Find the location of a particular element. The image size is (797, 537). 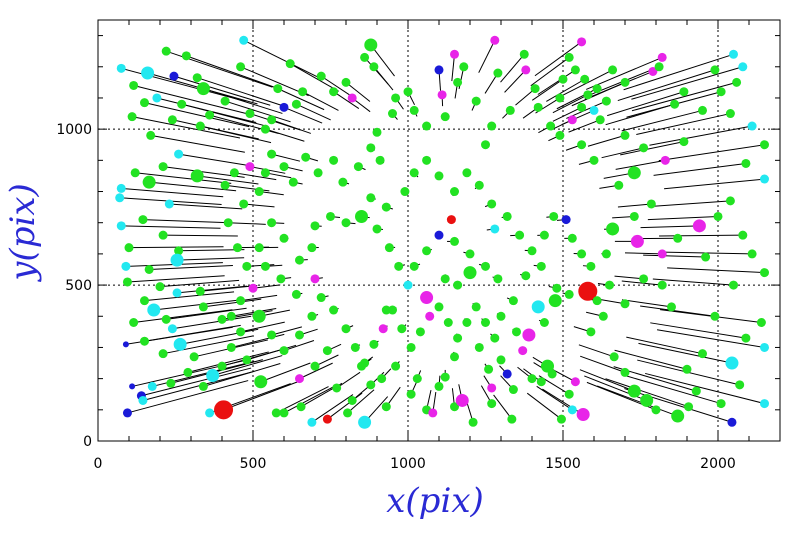

x-axis-title: x(pix) is located at coordinates (435, 501).